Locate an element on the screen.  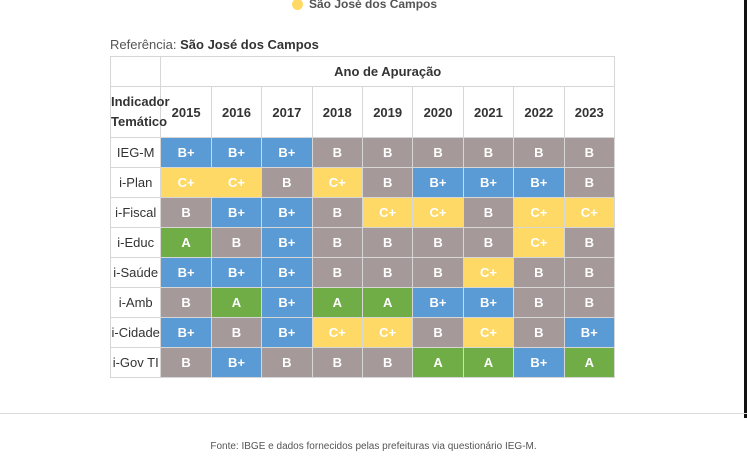
indicator-label: i-Fiscal is located at coordinates (135, 212).